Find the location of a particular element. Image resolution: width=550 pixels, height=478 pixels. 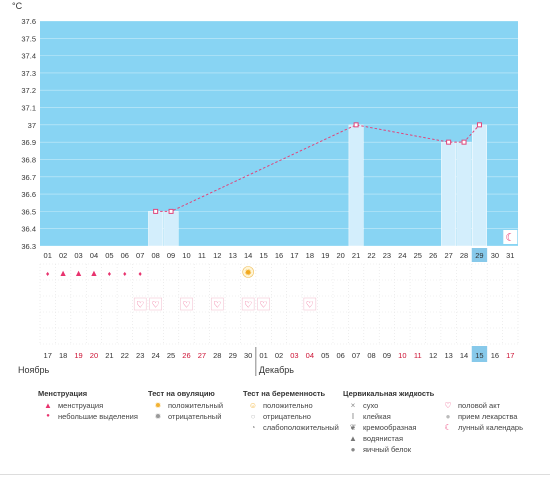

legend-label: слабоположительный is located at coordinates (301, 427).